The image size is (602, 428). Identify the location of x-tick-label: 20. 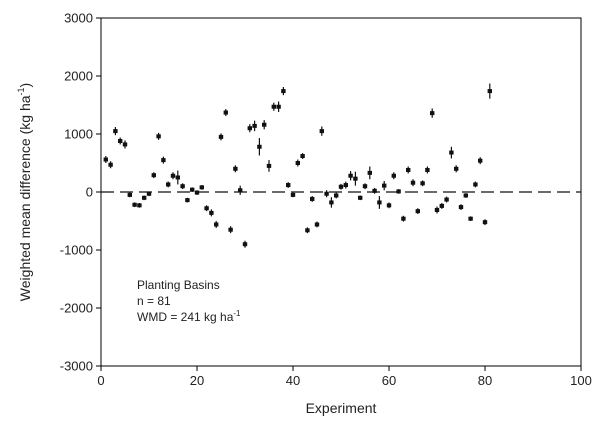
(197, 380).